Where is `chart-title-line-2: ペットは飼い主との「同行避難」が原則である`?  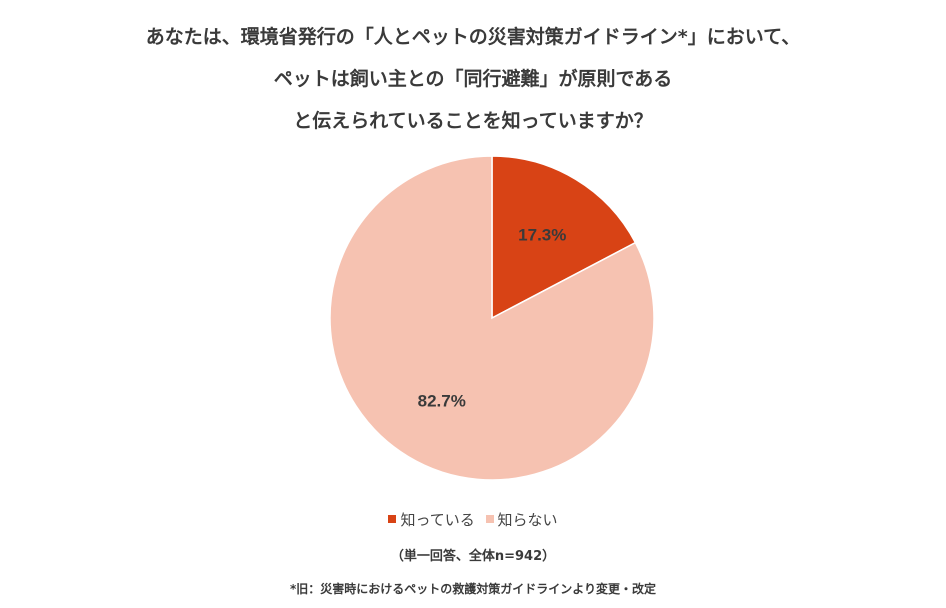
chart-title-line-2: ペットは飼い主との「同行避難」が原則である is located at coordinates (473, 79).